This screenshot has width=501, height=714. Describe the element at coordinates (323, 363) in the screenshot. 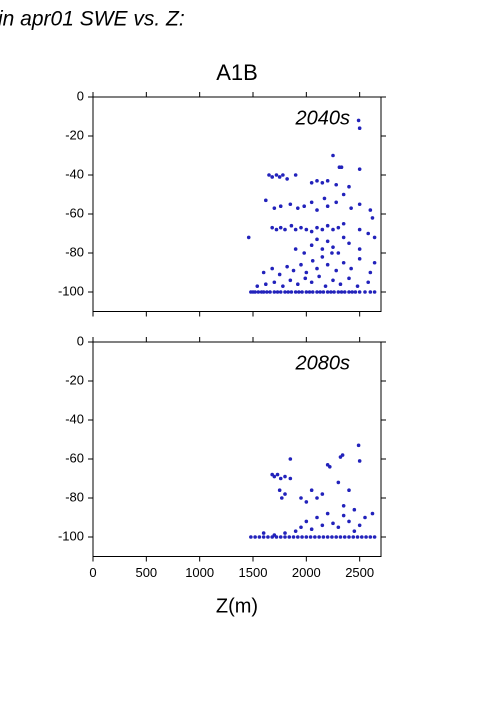

I see `annotation: 2080s` at that location.